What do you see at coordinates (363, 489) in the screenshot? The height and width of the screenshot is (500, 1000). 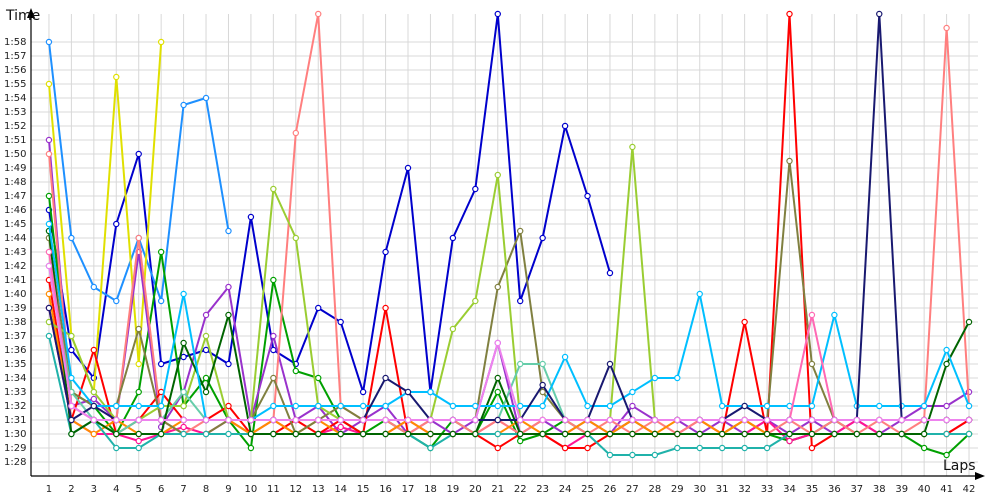 I see `x-tick-label: 15` at bounding box center [363, 489].